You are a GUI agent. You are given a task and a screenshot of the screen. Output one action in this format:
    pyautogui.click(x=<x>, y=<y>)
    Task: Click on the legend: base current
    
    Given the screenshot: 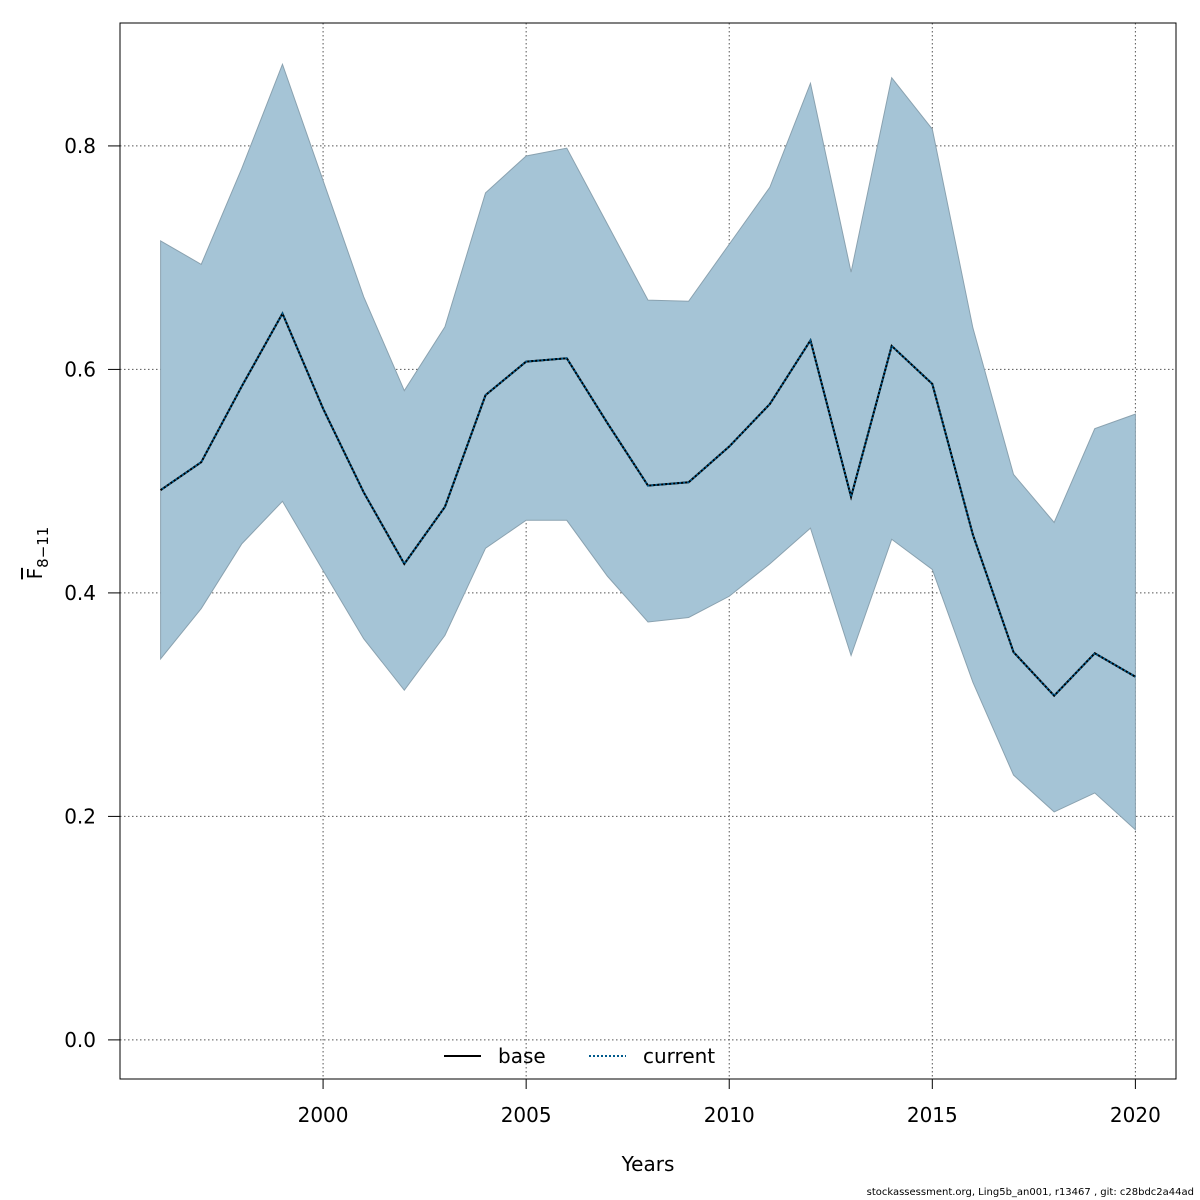 What is the action you would take?
    pyautogui.click(x=579, y=1056)
    